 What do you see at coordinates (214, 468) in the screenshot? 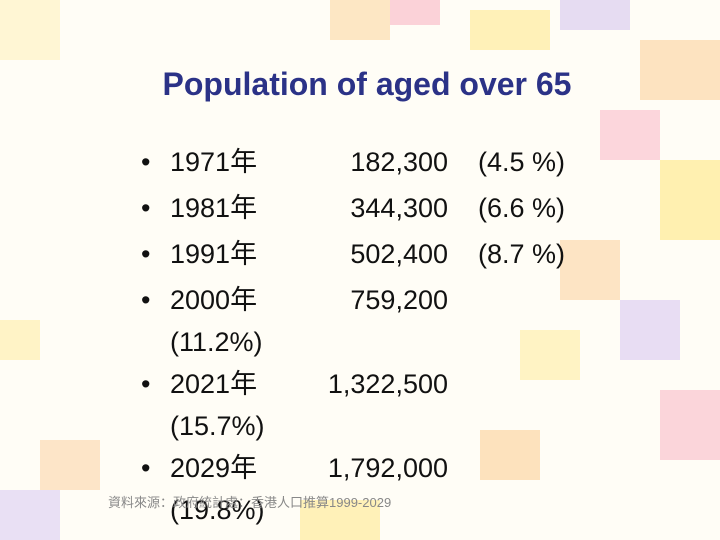
I see `year: 2029年` at bounding box center [214, 468].